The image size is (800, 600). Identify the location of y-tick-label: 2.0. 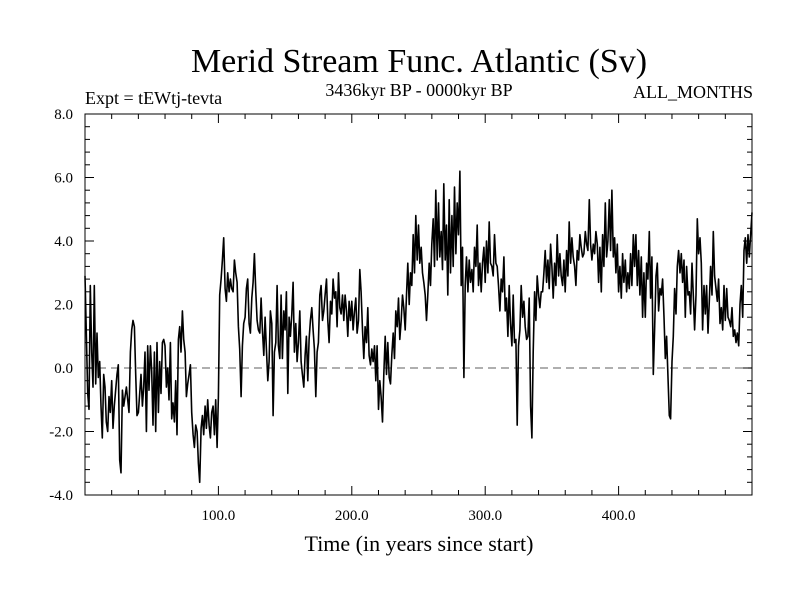
(63, 306).